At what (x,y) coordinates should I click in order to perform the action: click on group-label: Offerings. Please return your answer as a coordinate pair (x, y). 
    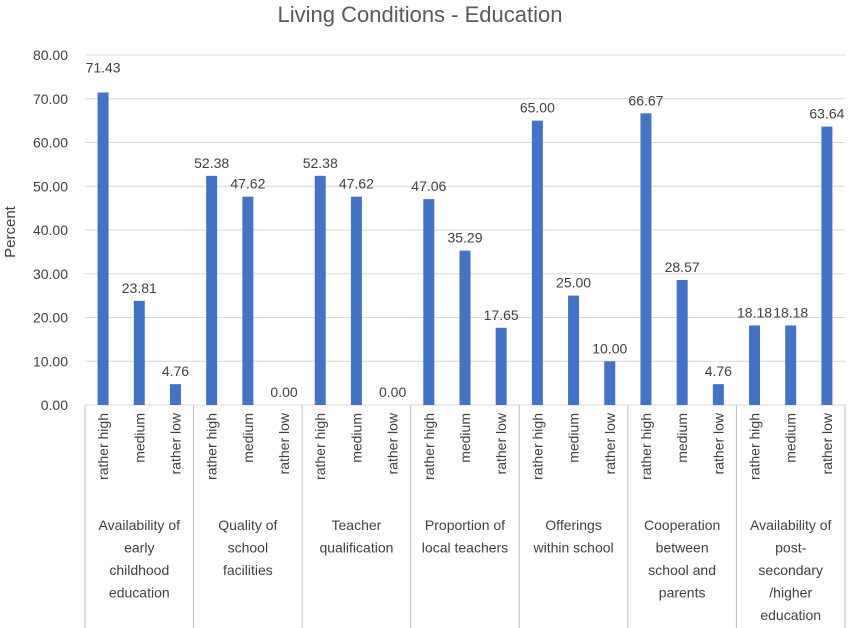
    Looking at the image, I should click on (573, 525).